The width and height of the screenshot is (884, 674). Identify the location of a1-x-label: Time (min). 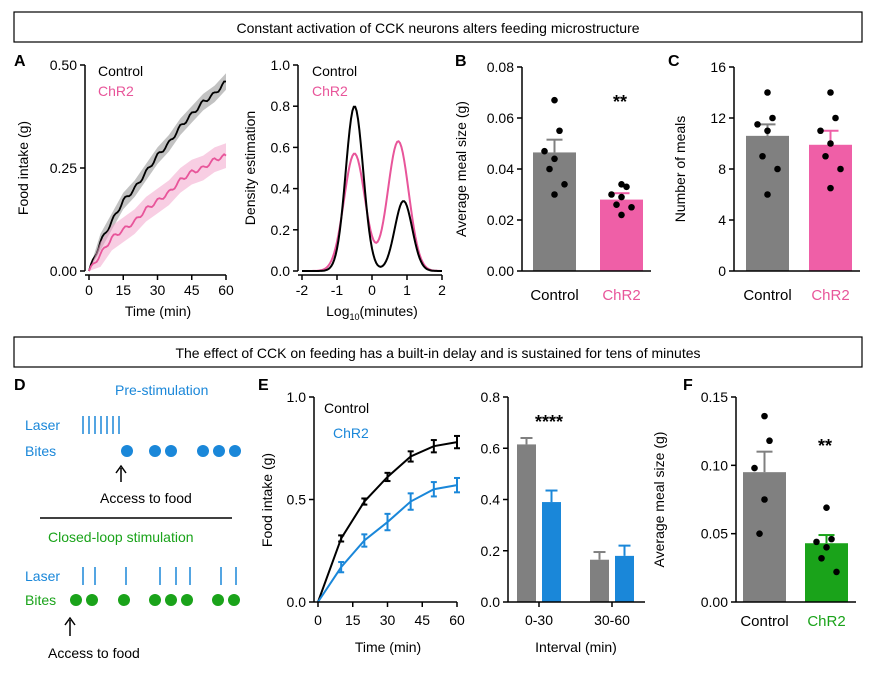
(158, 311).